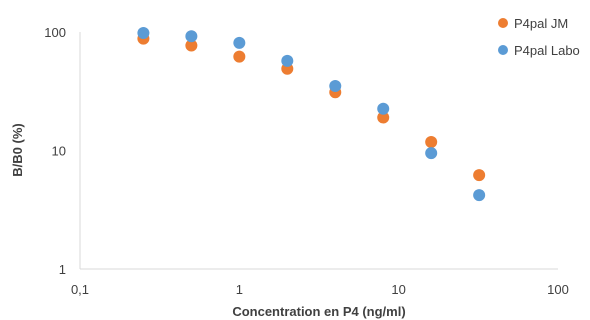 The height and width of the screenshot is (320, 590). I want to click on y-tick-label: 1, so click(62, 269).